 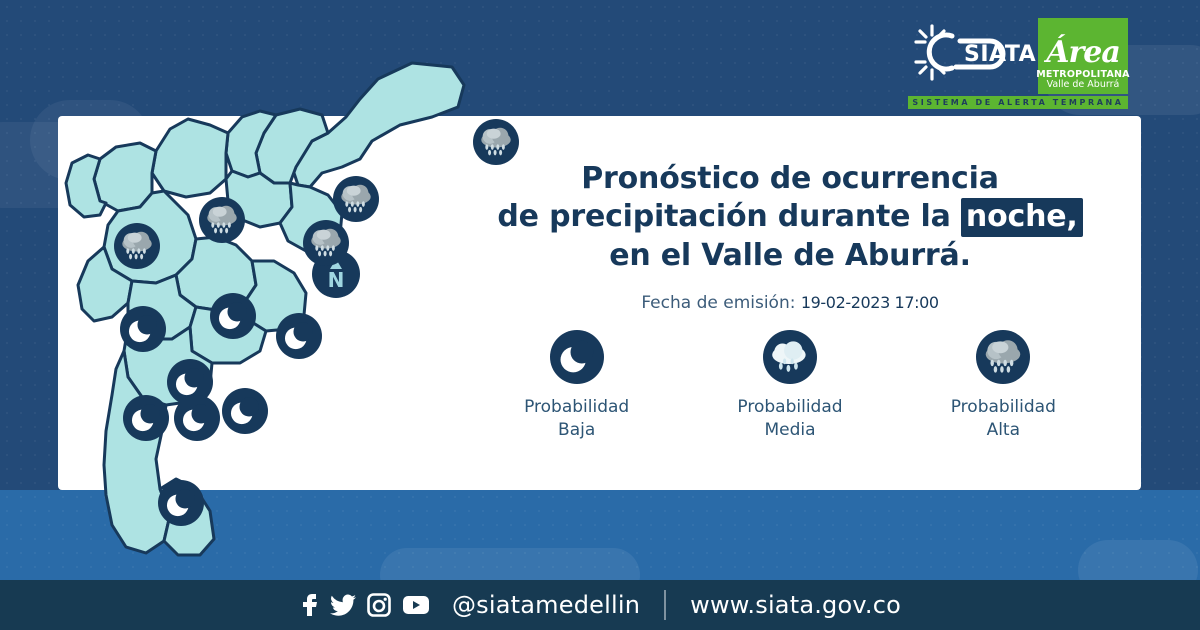 I want to click on footer-divider, so click(x=665, y=605).